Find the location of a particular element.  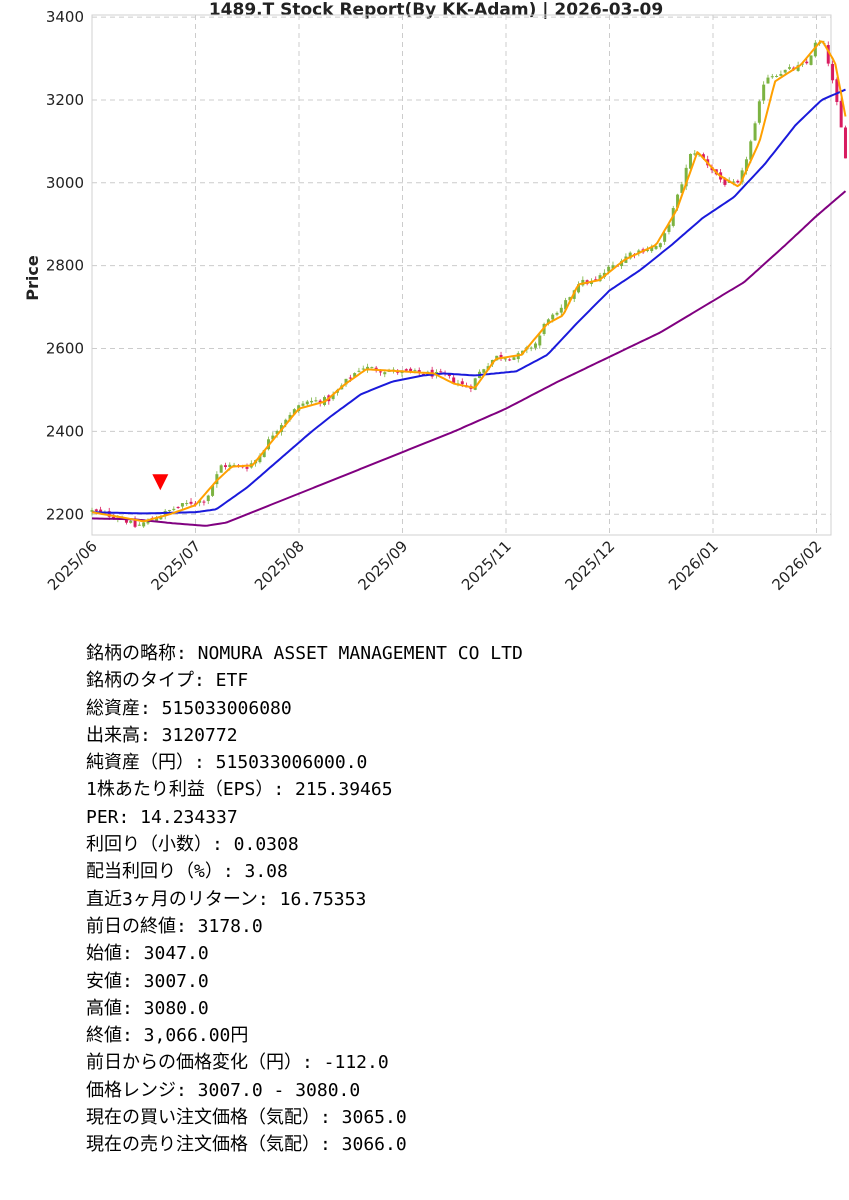

info-line: 安値: 3007.0 is located at coordinates (147, 981).